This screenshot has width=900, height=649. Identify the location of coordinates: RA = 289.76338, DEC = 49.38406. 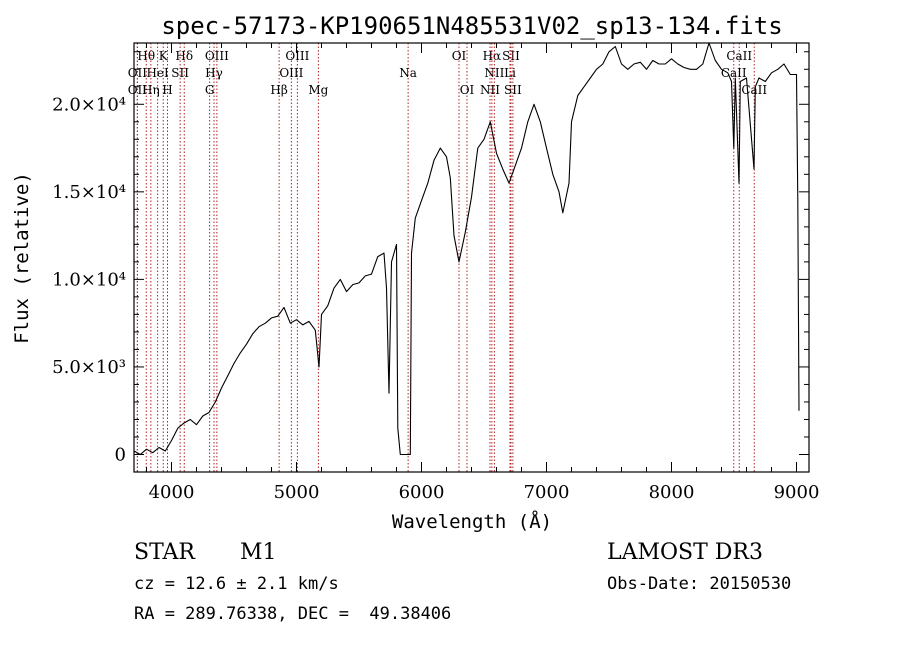
(293, 614).